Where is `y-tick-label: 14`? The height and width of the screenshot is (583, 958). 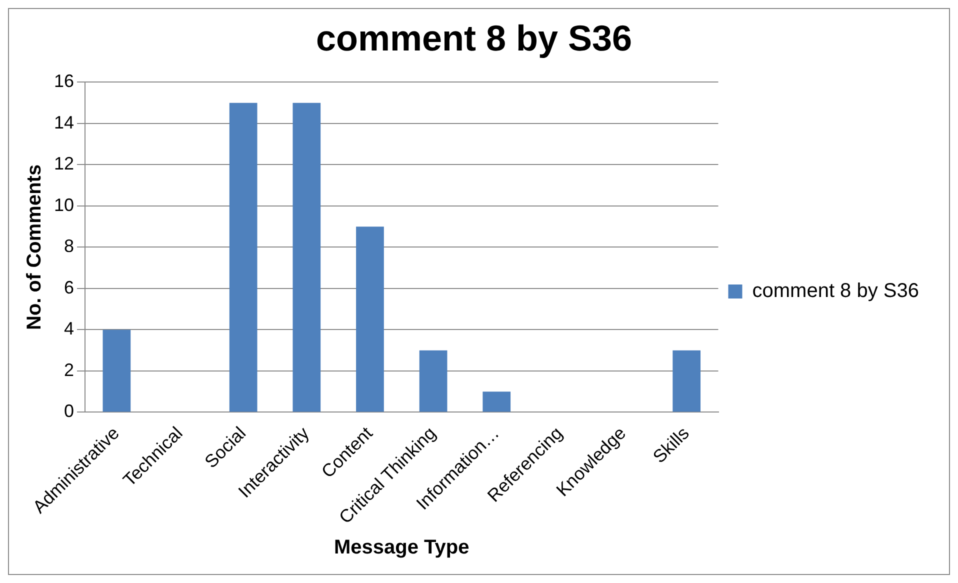 y-tick-label: 14 is located at coordinates (64, 122).